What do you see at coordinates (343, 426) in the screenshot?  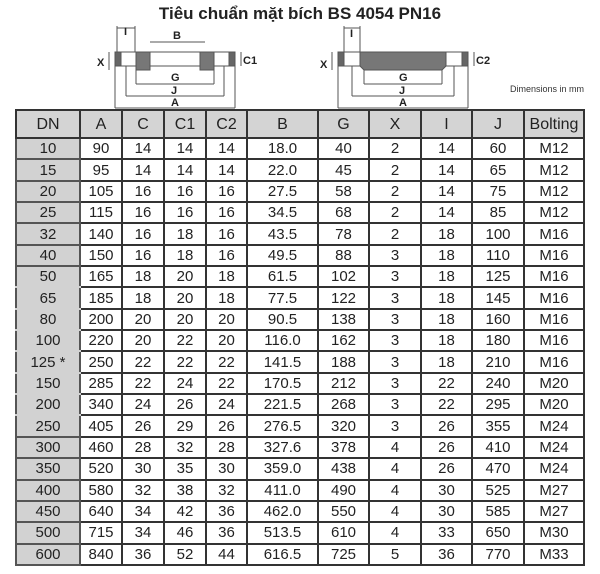 I see `cell-g: 320` at bounding box center [343, 426].